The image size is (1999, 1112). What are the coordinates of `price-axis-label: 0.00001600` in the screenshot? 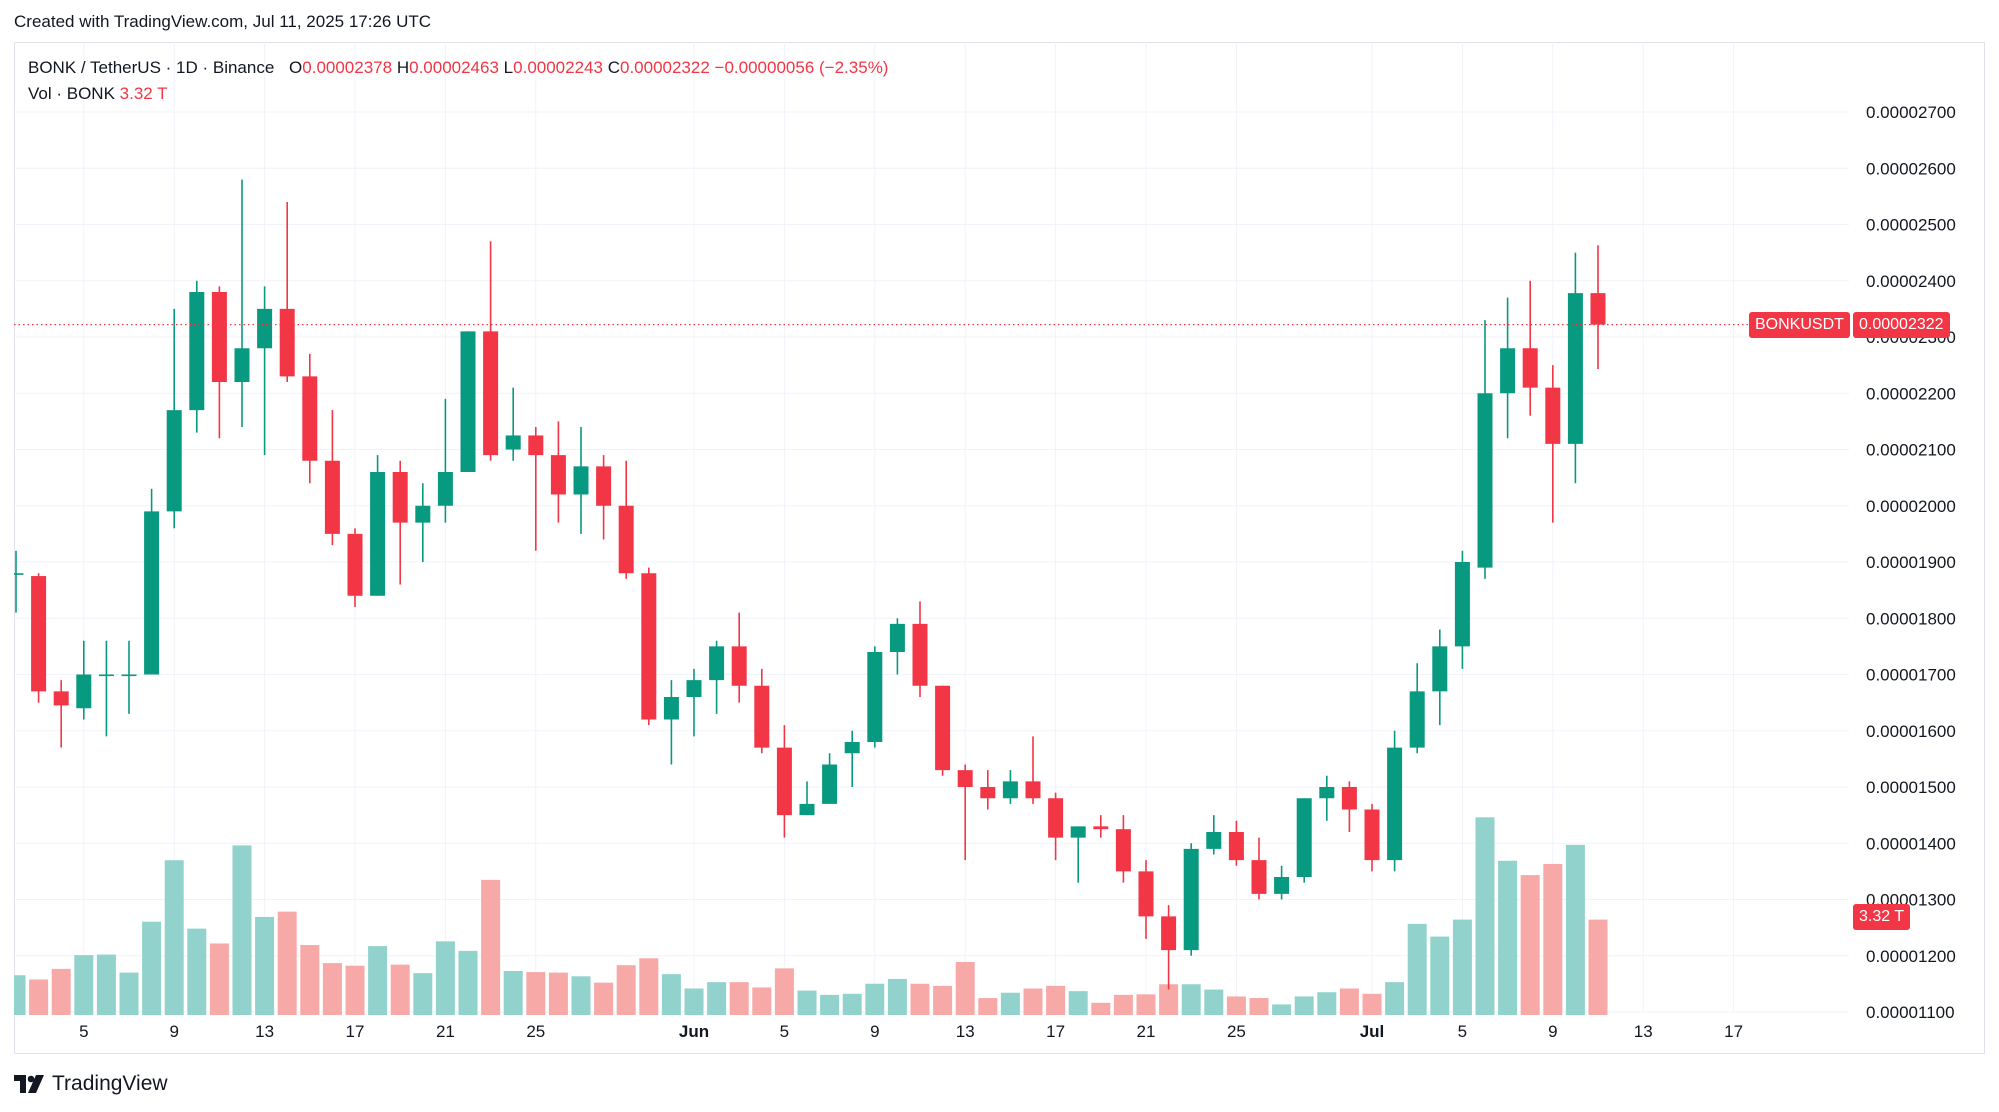 It's located at (1911, 731).